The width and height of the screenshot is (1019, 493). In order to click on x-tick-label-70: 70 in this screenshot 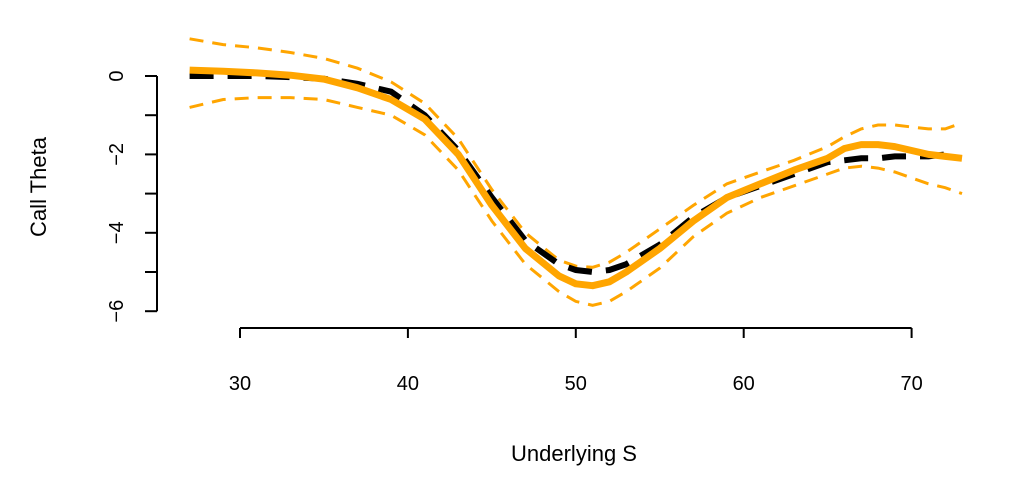, I will do `click(911, 384)`.